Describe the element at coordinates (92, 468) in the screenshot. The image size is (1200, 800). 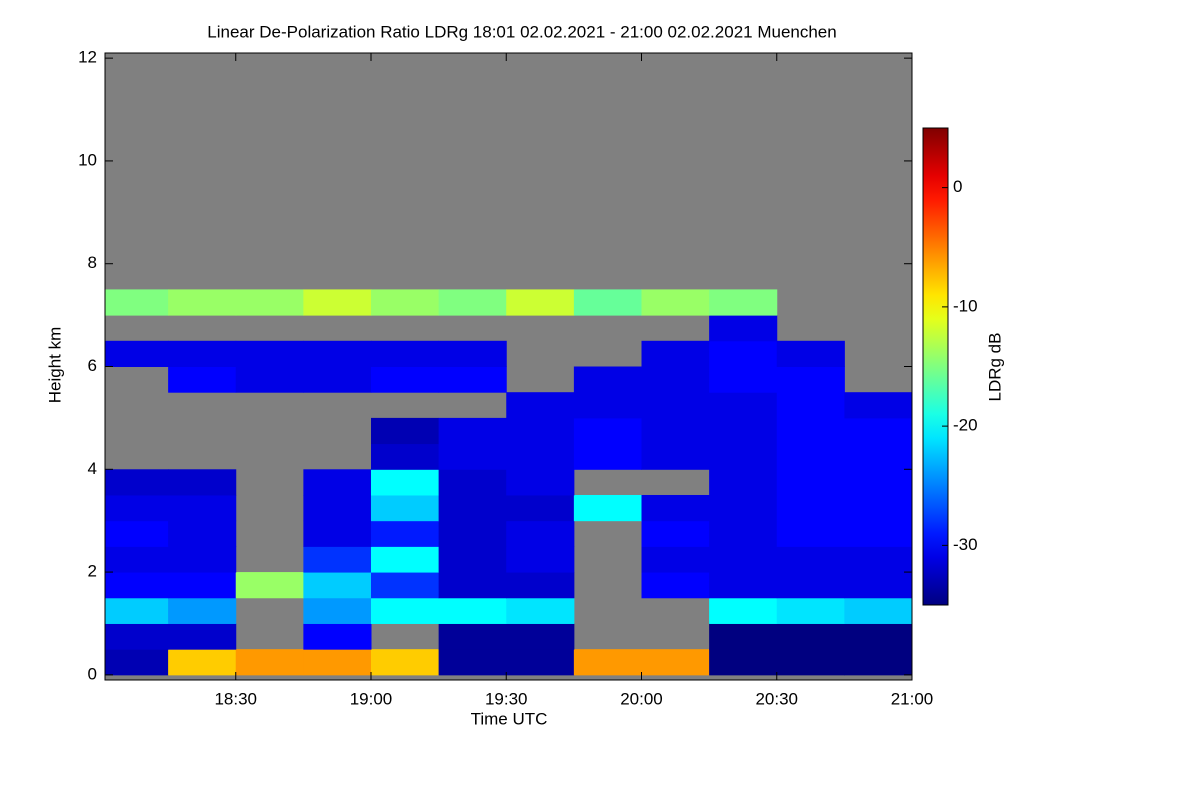
I see `y-tick-label: 4` at that location.